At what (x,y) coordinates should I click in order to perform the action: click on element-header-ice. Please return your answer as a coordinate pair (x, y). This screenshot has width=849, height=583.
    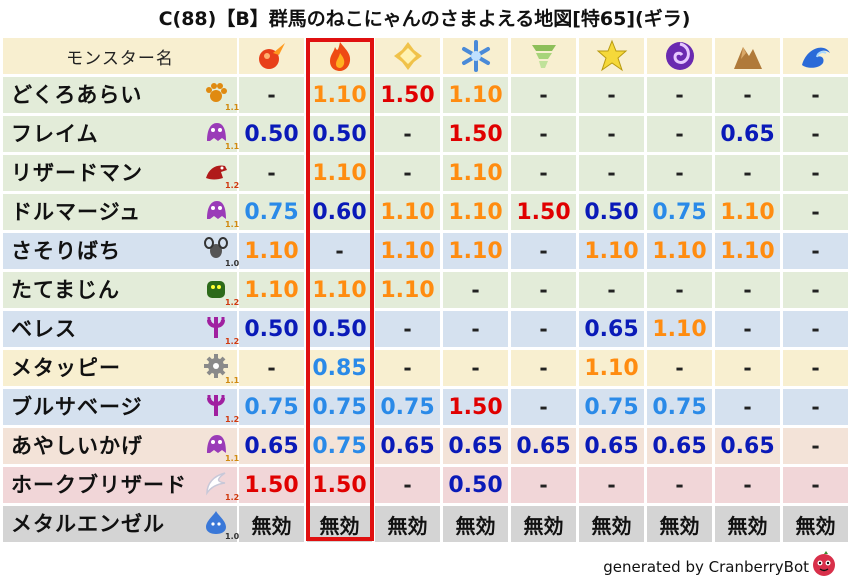
    Looking at the image, I should click on (407, 56).